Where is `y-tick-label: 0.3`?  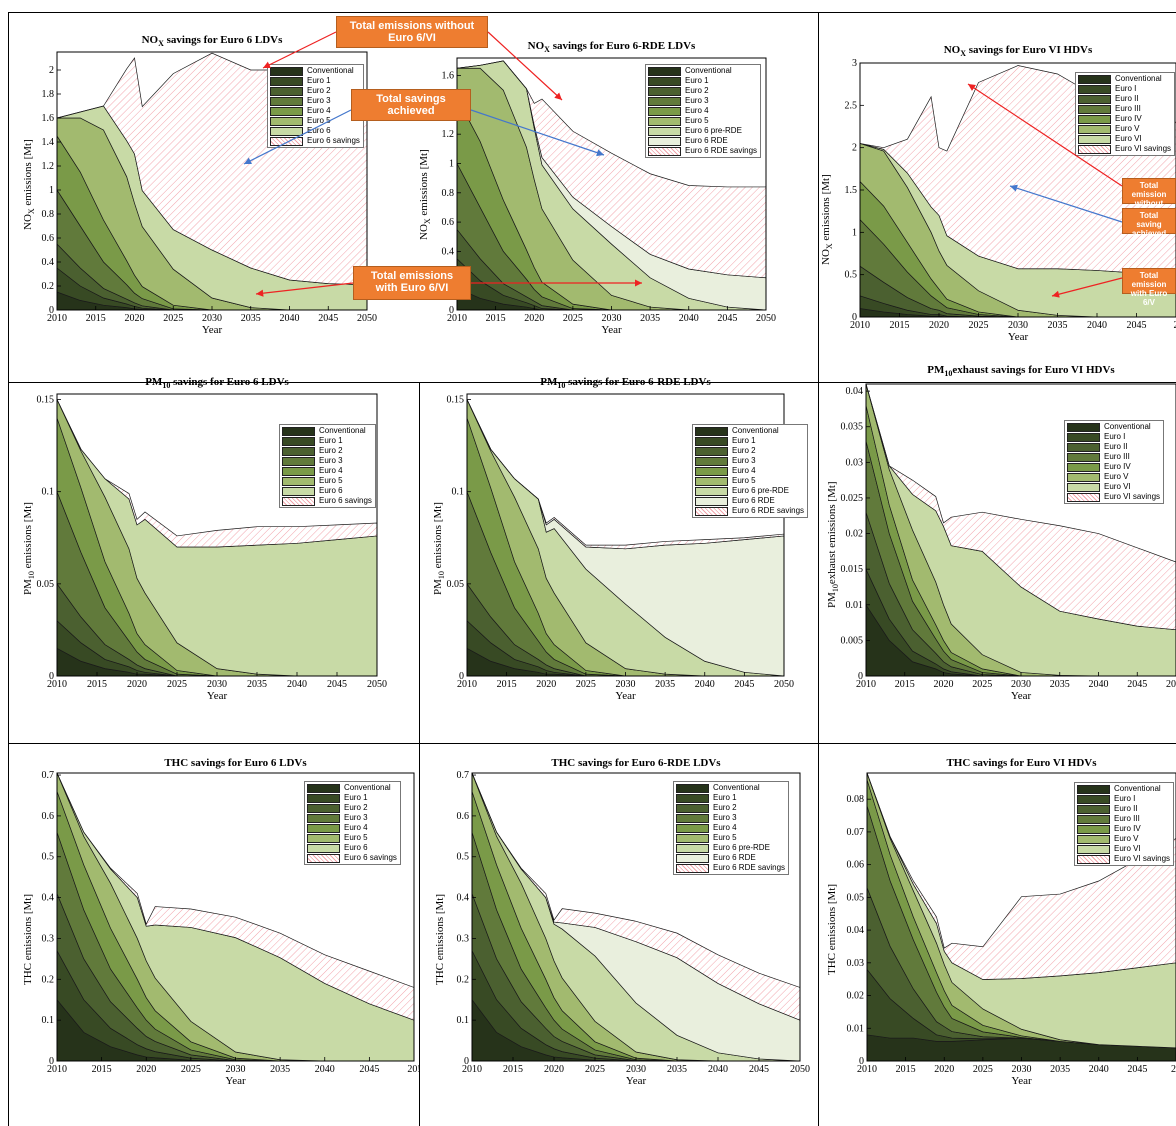
y-tick-label: 0.3 is located at coordinates (48, 938).